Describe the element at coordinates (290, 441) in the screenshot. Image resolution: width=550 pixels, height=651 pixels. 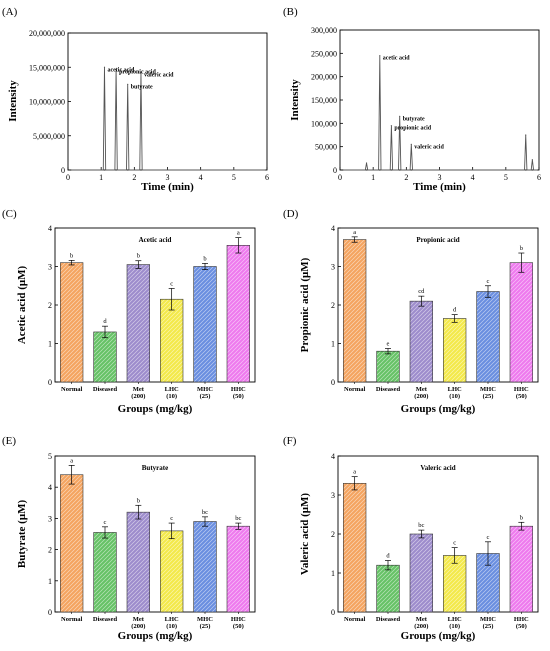
I see `panel-letter: (F)` at that location.